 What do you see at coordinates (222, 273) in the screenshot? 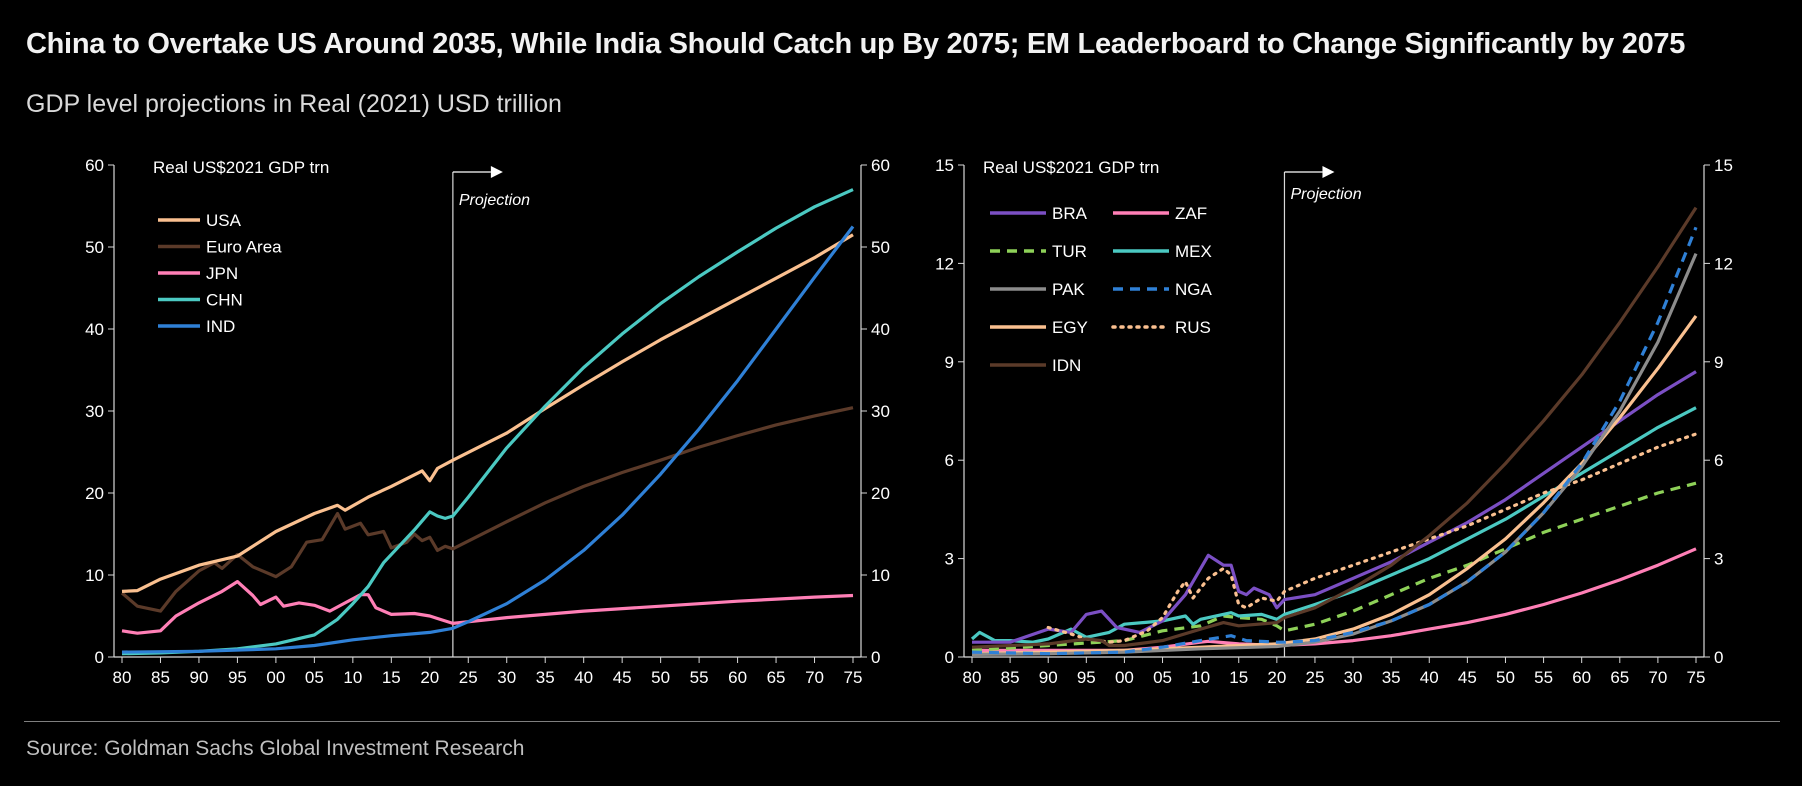
I see `chart0-legend-label-jpn: JPN` at bounding box center [222, 273].